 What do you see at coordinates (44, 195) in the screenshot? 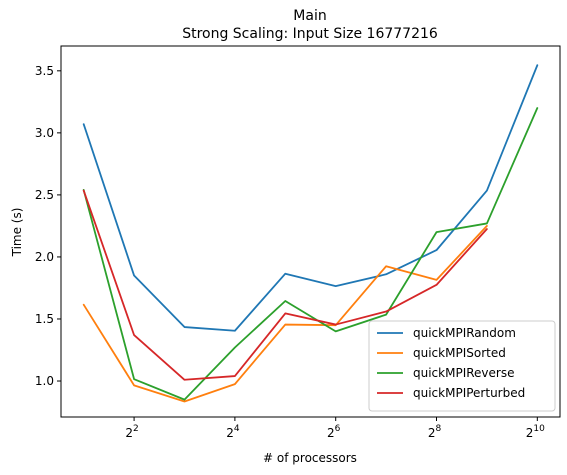
I see `y-tick-label: 2.5` at bounding box center [44, 195].